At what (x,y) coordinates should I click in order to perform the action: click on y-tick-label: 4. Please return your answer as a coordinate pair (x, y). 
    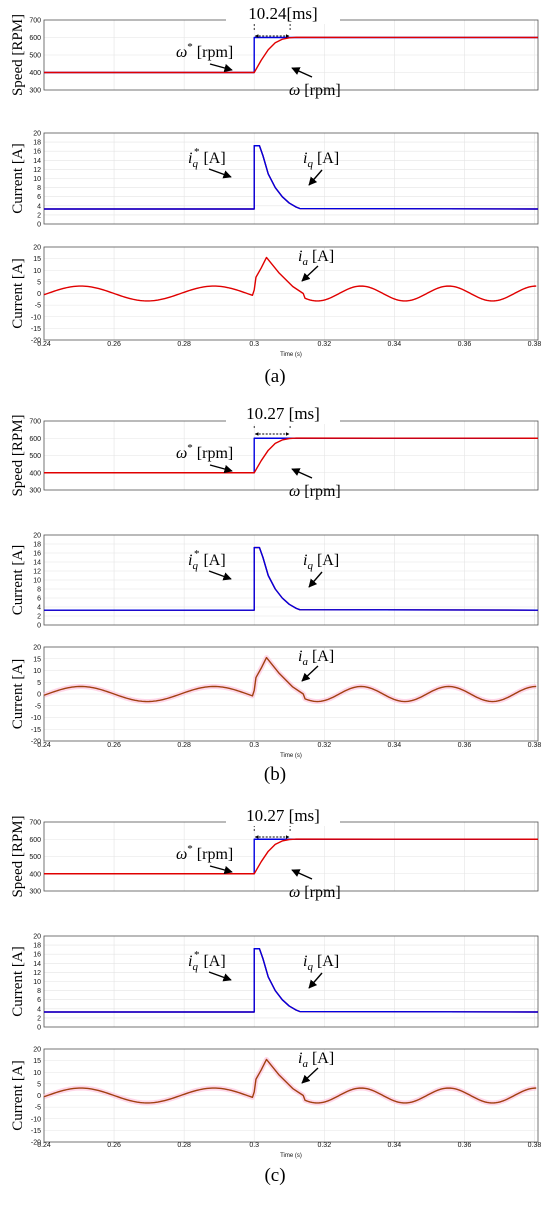
    Looking at the image, I should click on (39, 206).